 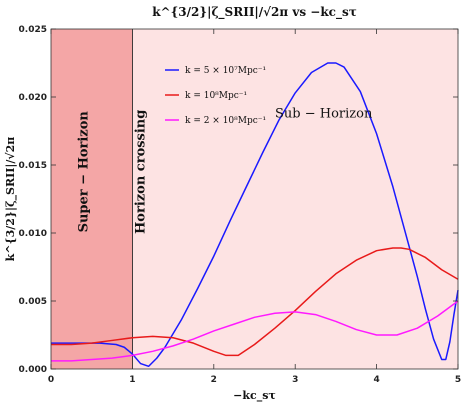 I want to click on y-tick-label-1: 0.005, so click(x=33, y=302).